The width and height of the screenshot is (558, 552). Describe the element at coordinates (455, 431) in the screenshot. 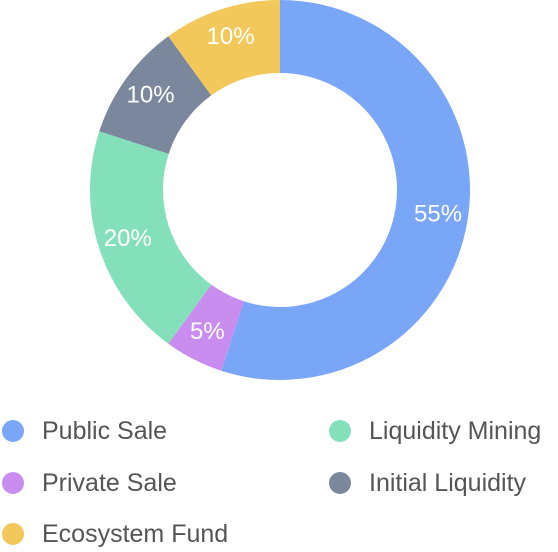

I see `legend-label-liquidity-mining: Liquidity Mining` at that location.